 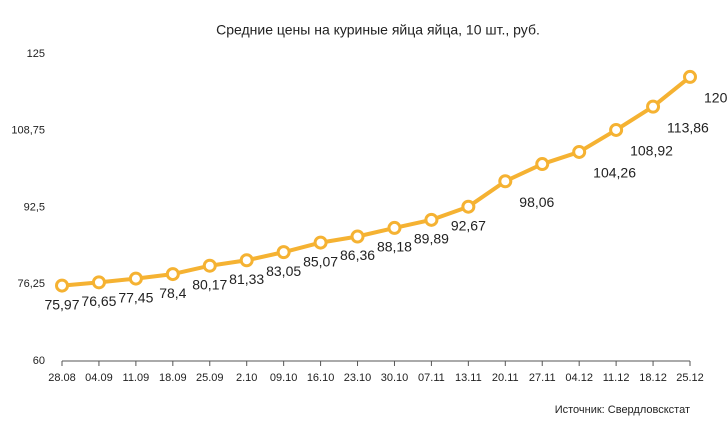 I want to click on data-label: 75,97, so click(x=61, y=304).